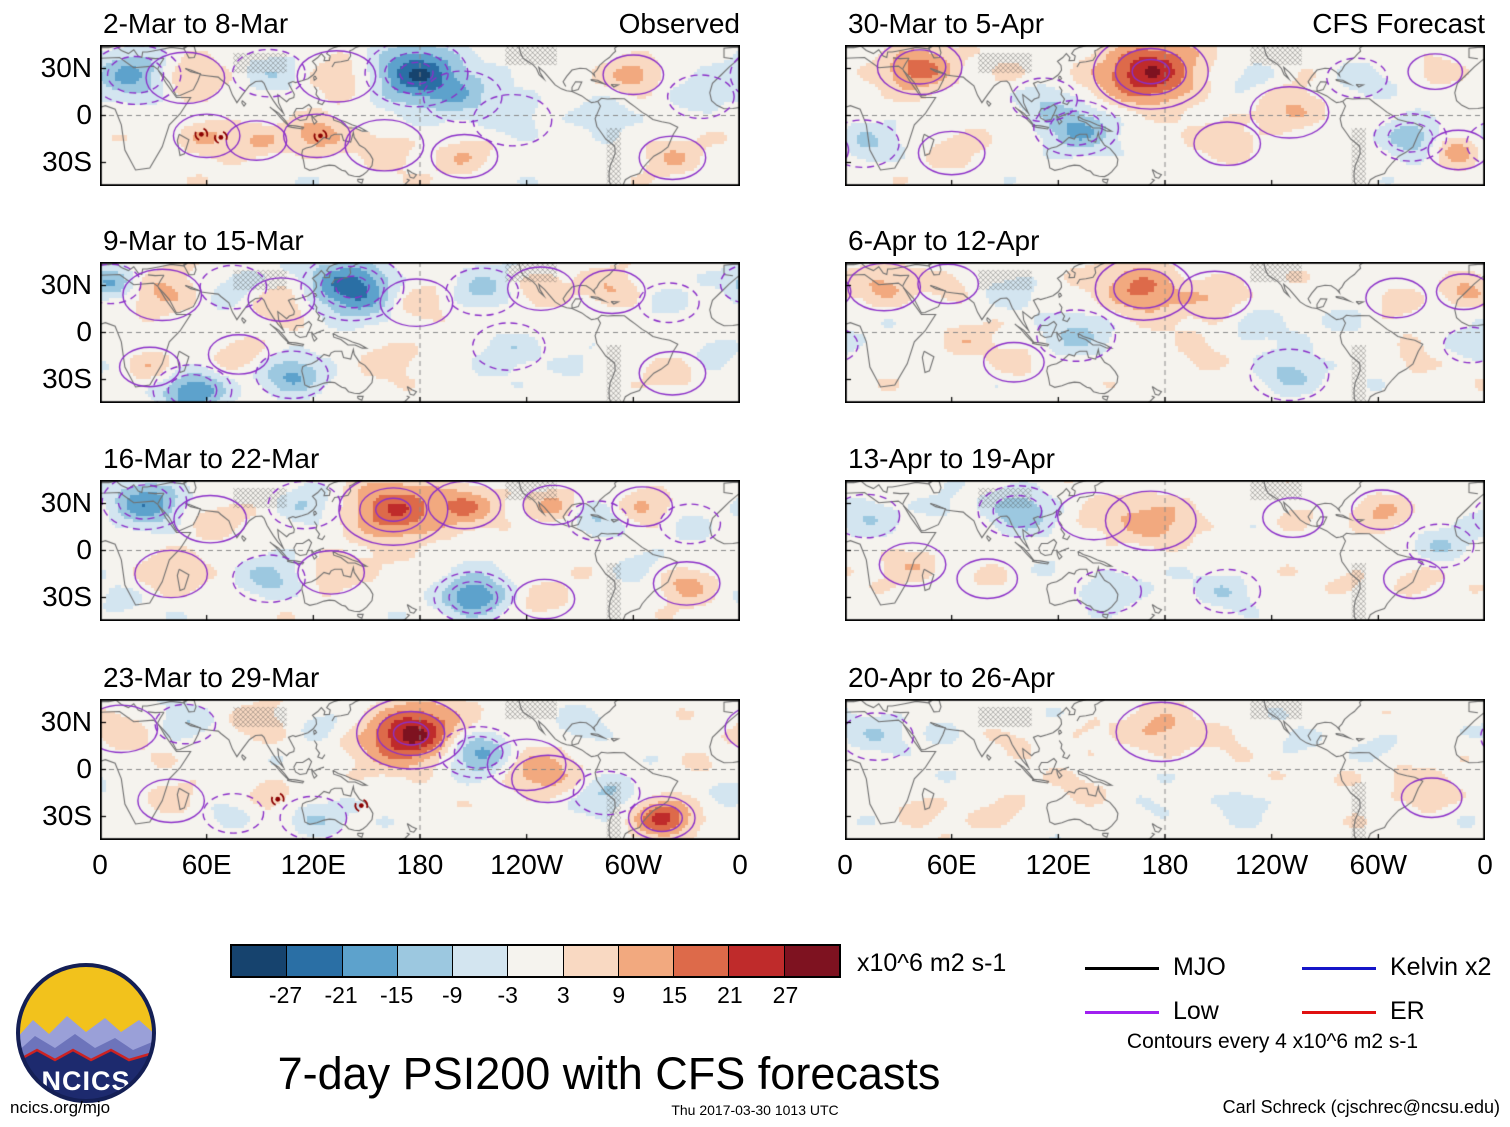 Image resolution: width=1510 pixels, height=1127 pixels. What do you see at coordinates (1441, 967) in the screenshot?
I see `legend-label: Kelvin x2` at bounding box center [1441, 967].